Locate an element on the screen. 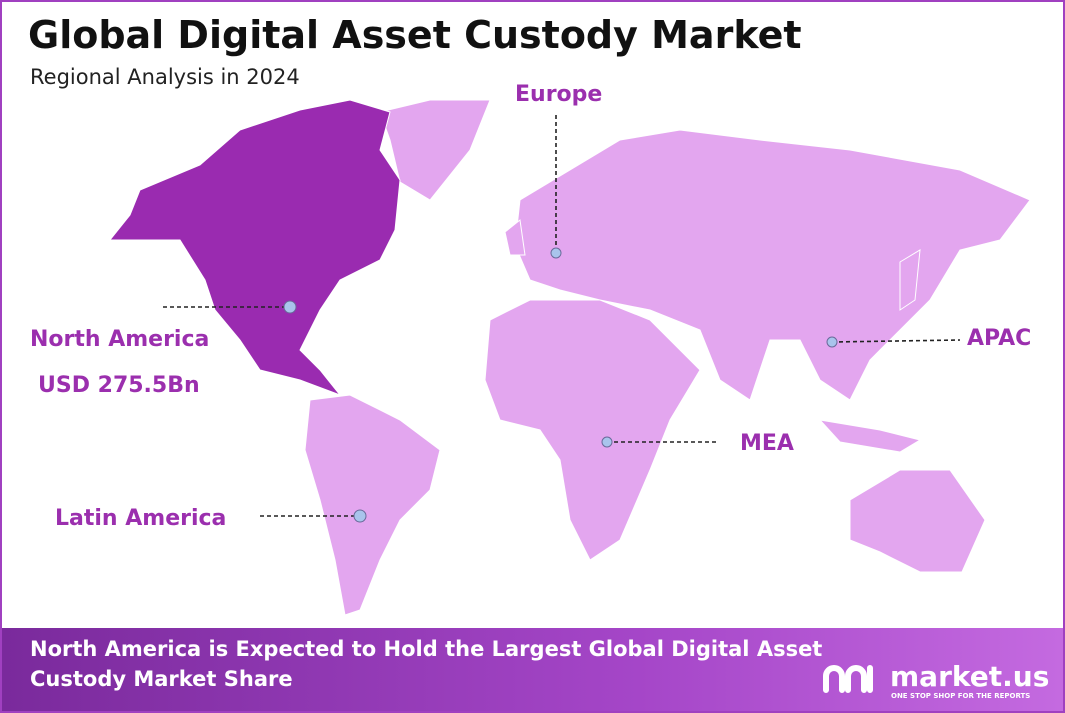 Image resolution: width=1065 pixels, height=713 pixels. logo-icon is located at coordinates (848, 679).